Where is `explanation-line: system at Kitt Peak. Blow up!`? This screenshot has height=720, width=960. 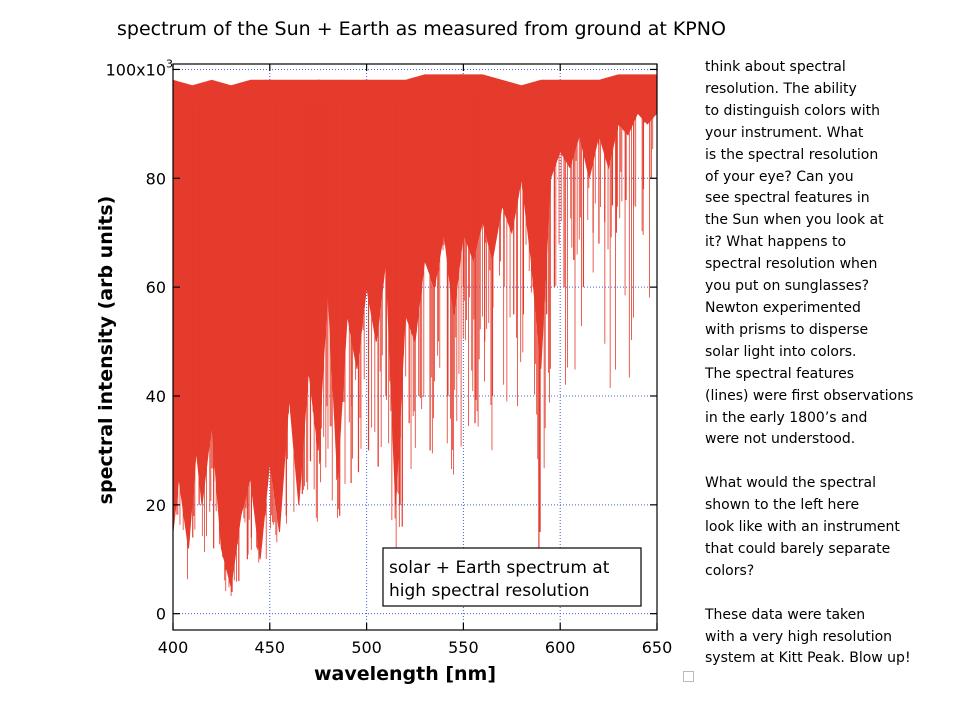
explanation-line: system at Kitt Peak. Blow up! is located at coordinates (808, 658).